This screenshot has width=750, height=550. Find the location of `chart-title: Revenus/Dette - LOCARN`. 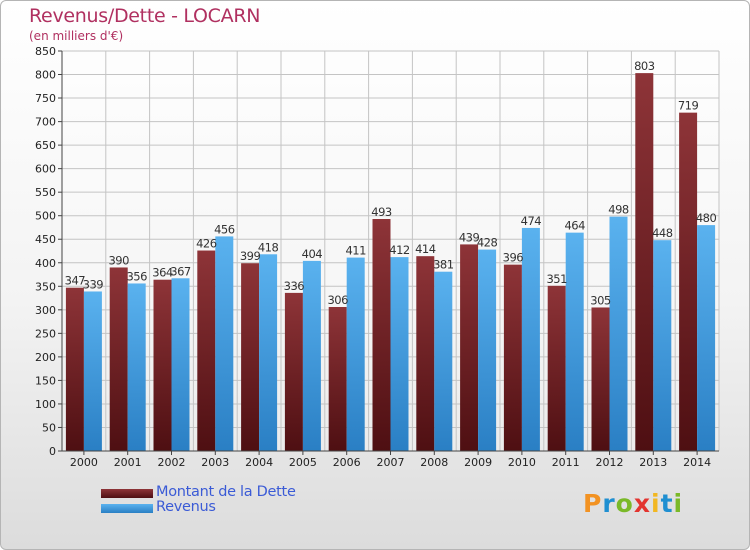

chart-title: Revenus/Dette - LOCARN is located at coordinates (145, 16).